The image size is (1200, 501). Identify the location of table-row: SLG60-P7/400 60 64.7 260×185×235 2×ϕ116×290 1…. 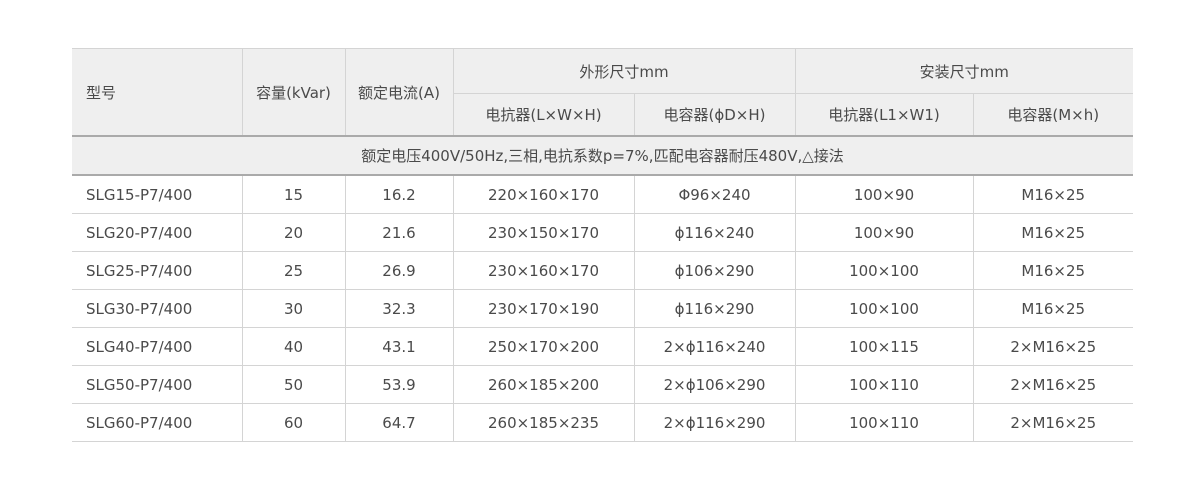
(602, 422).